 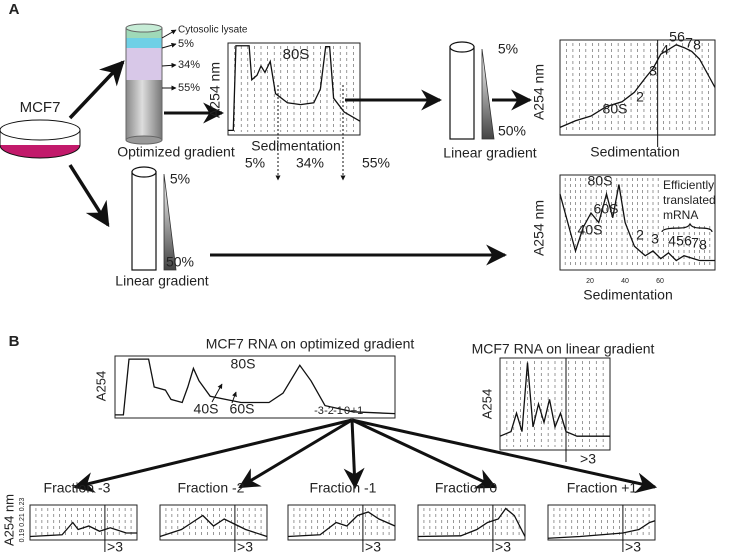 I want to click on fraction-number: +1, so click(x=357, y=411).